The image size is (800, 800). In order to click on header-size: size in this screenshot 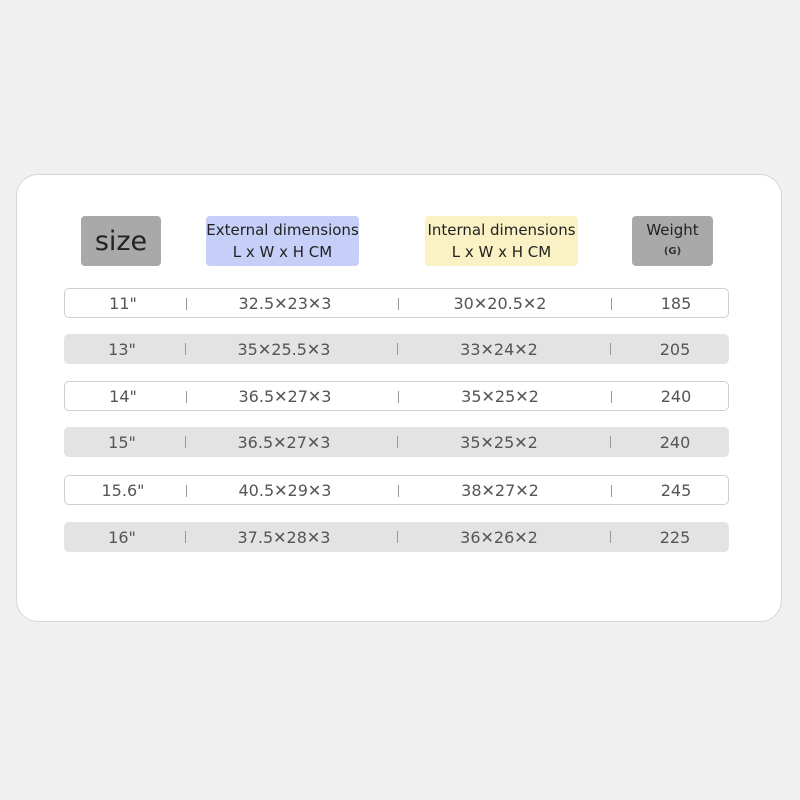, I will do `click(121, 241)`.